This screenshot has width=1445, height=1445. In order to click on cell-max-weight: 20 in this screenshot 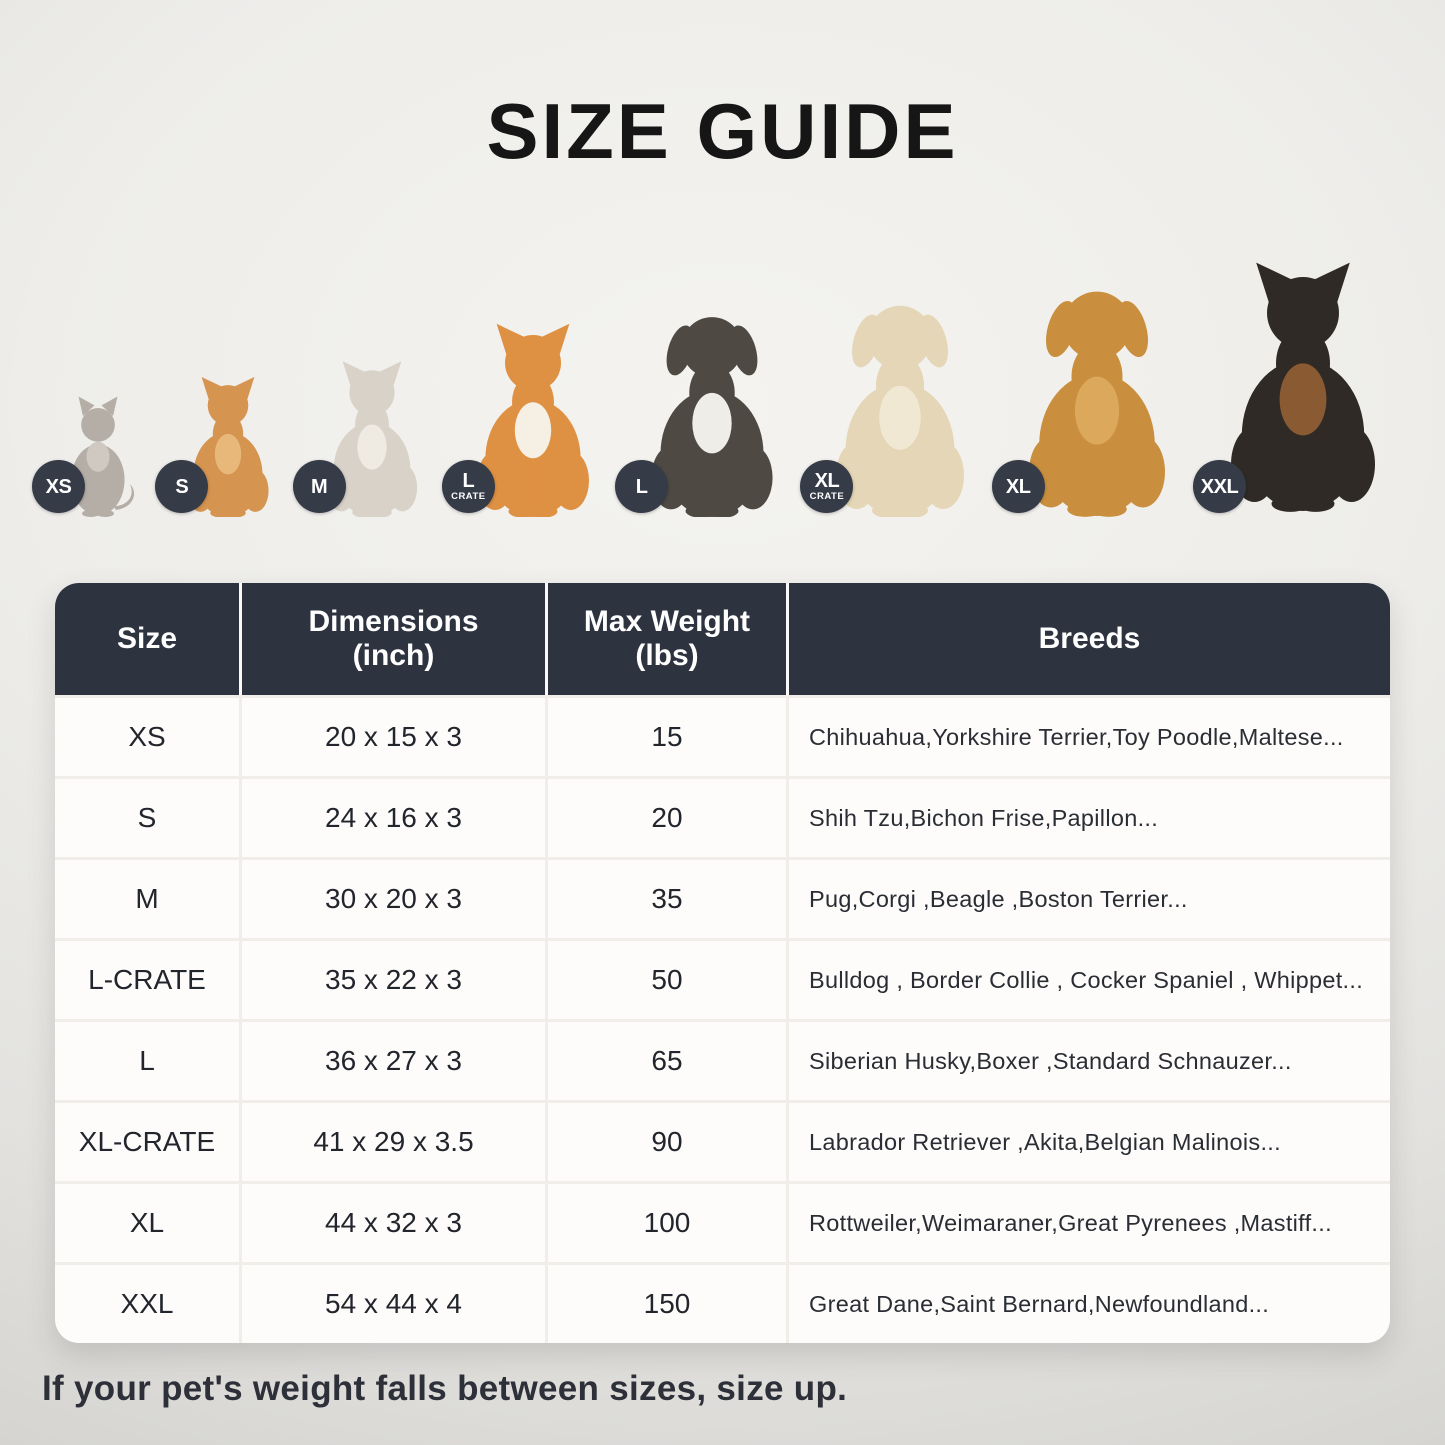, I will do `click(668, 818)`.